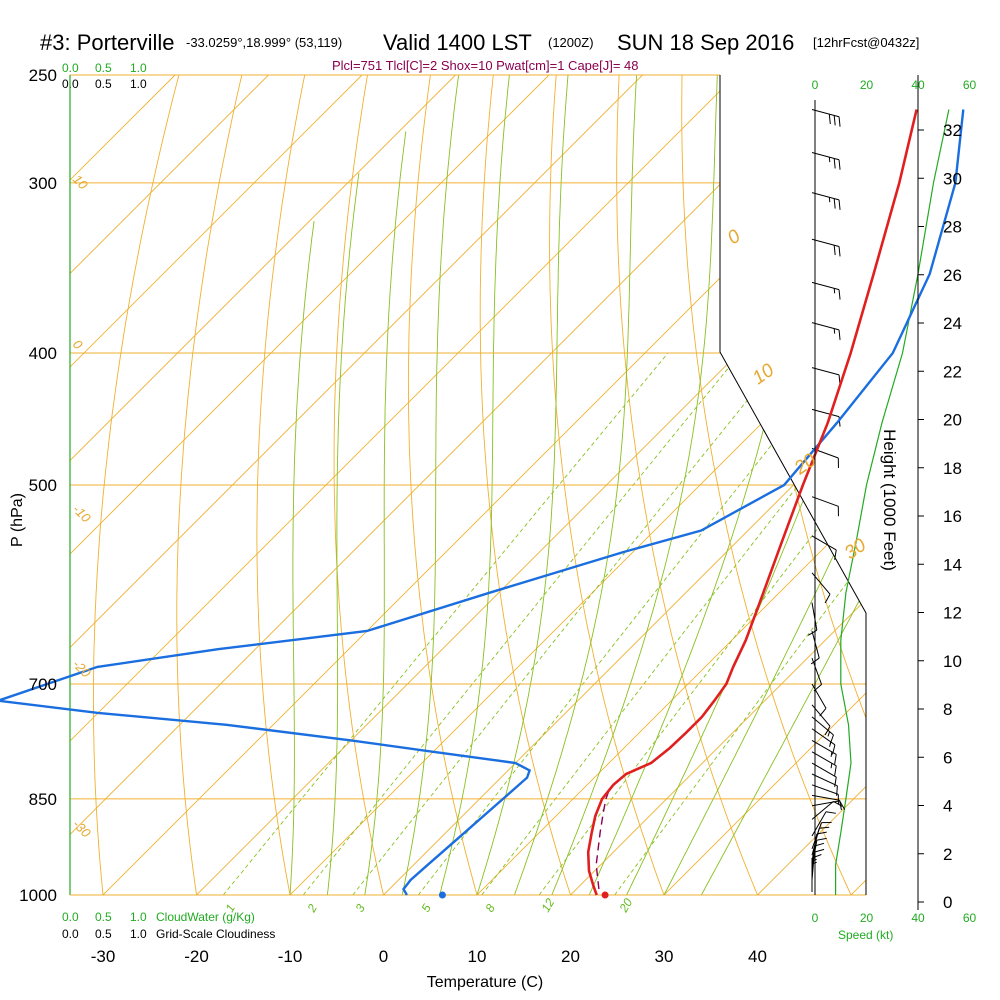 Image resolution: width=1000 pixels, height=1000 pixels. What do you see at coordinates (196, 956) in the screenshot?
I see `temperature-tick-label: -20` at bounding box center [196, 956].